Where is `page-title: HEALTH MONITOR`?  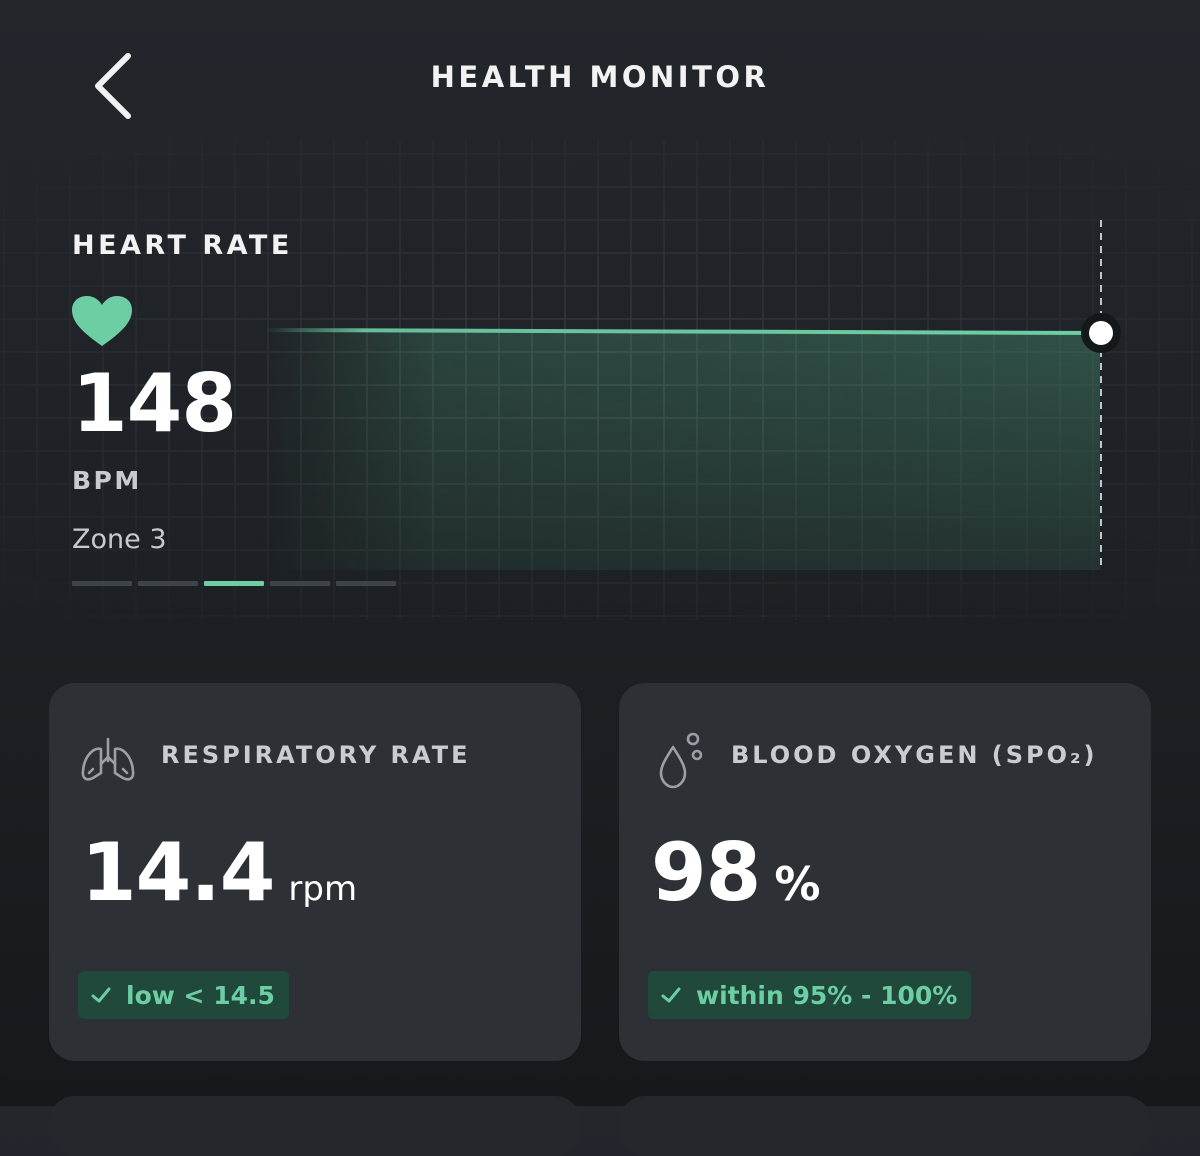
page-title: HEALTH MONITOR is located at coordinates (600, 77).